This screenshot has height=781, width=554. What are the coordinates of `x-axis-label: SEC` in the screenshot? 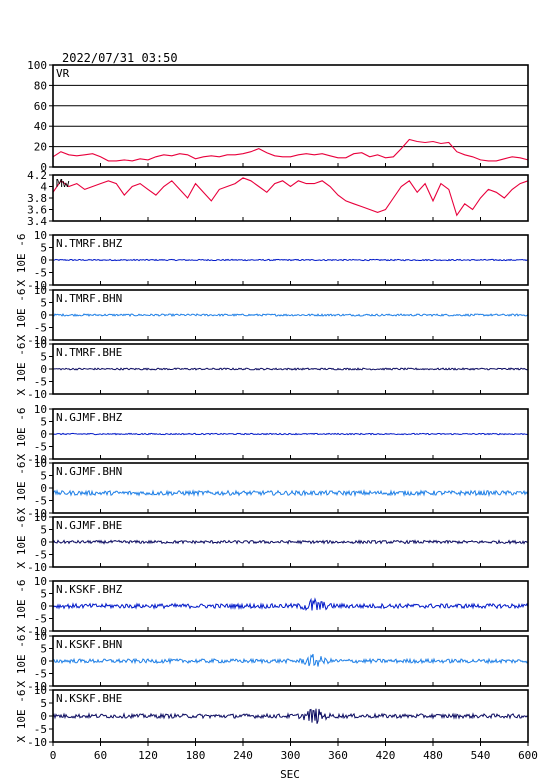 It's located at (290, 774).